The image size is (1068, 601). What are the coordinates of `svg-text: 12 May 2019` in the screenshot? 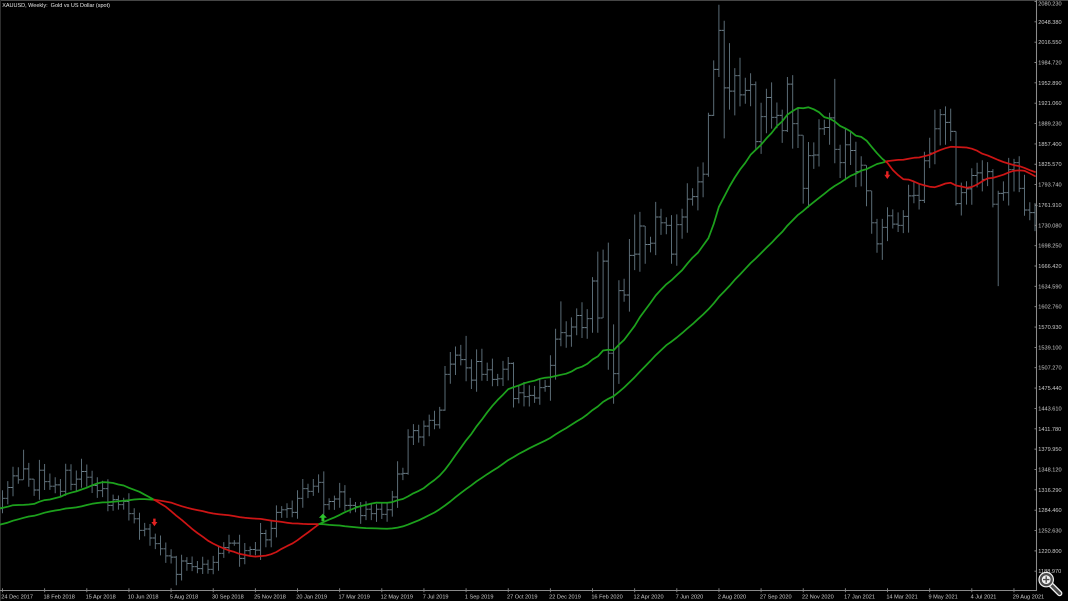 It's located at (397, 597).